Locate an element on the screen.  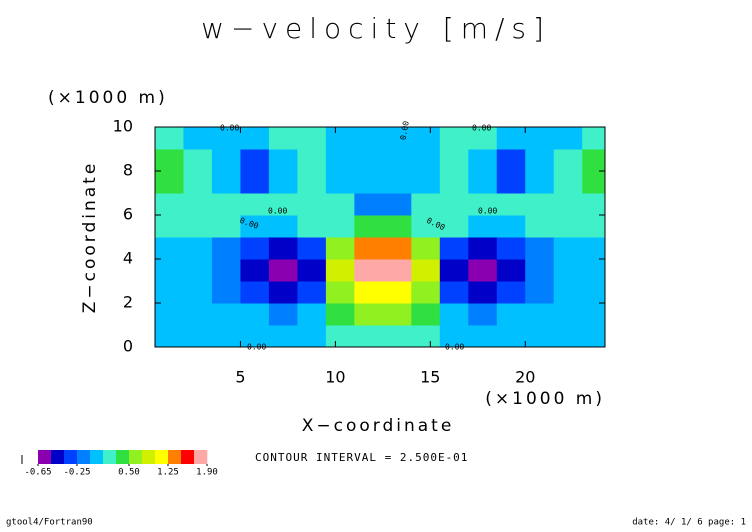
x-unit-label: (×1000 m) is located at coordinates (545, 399).